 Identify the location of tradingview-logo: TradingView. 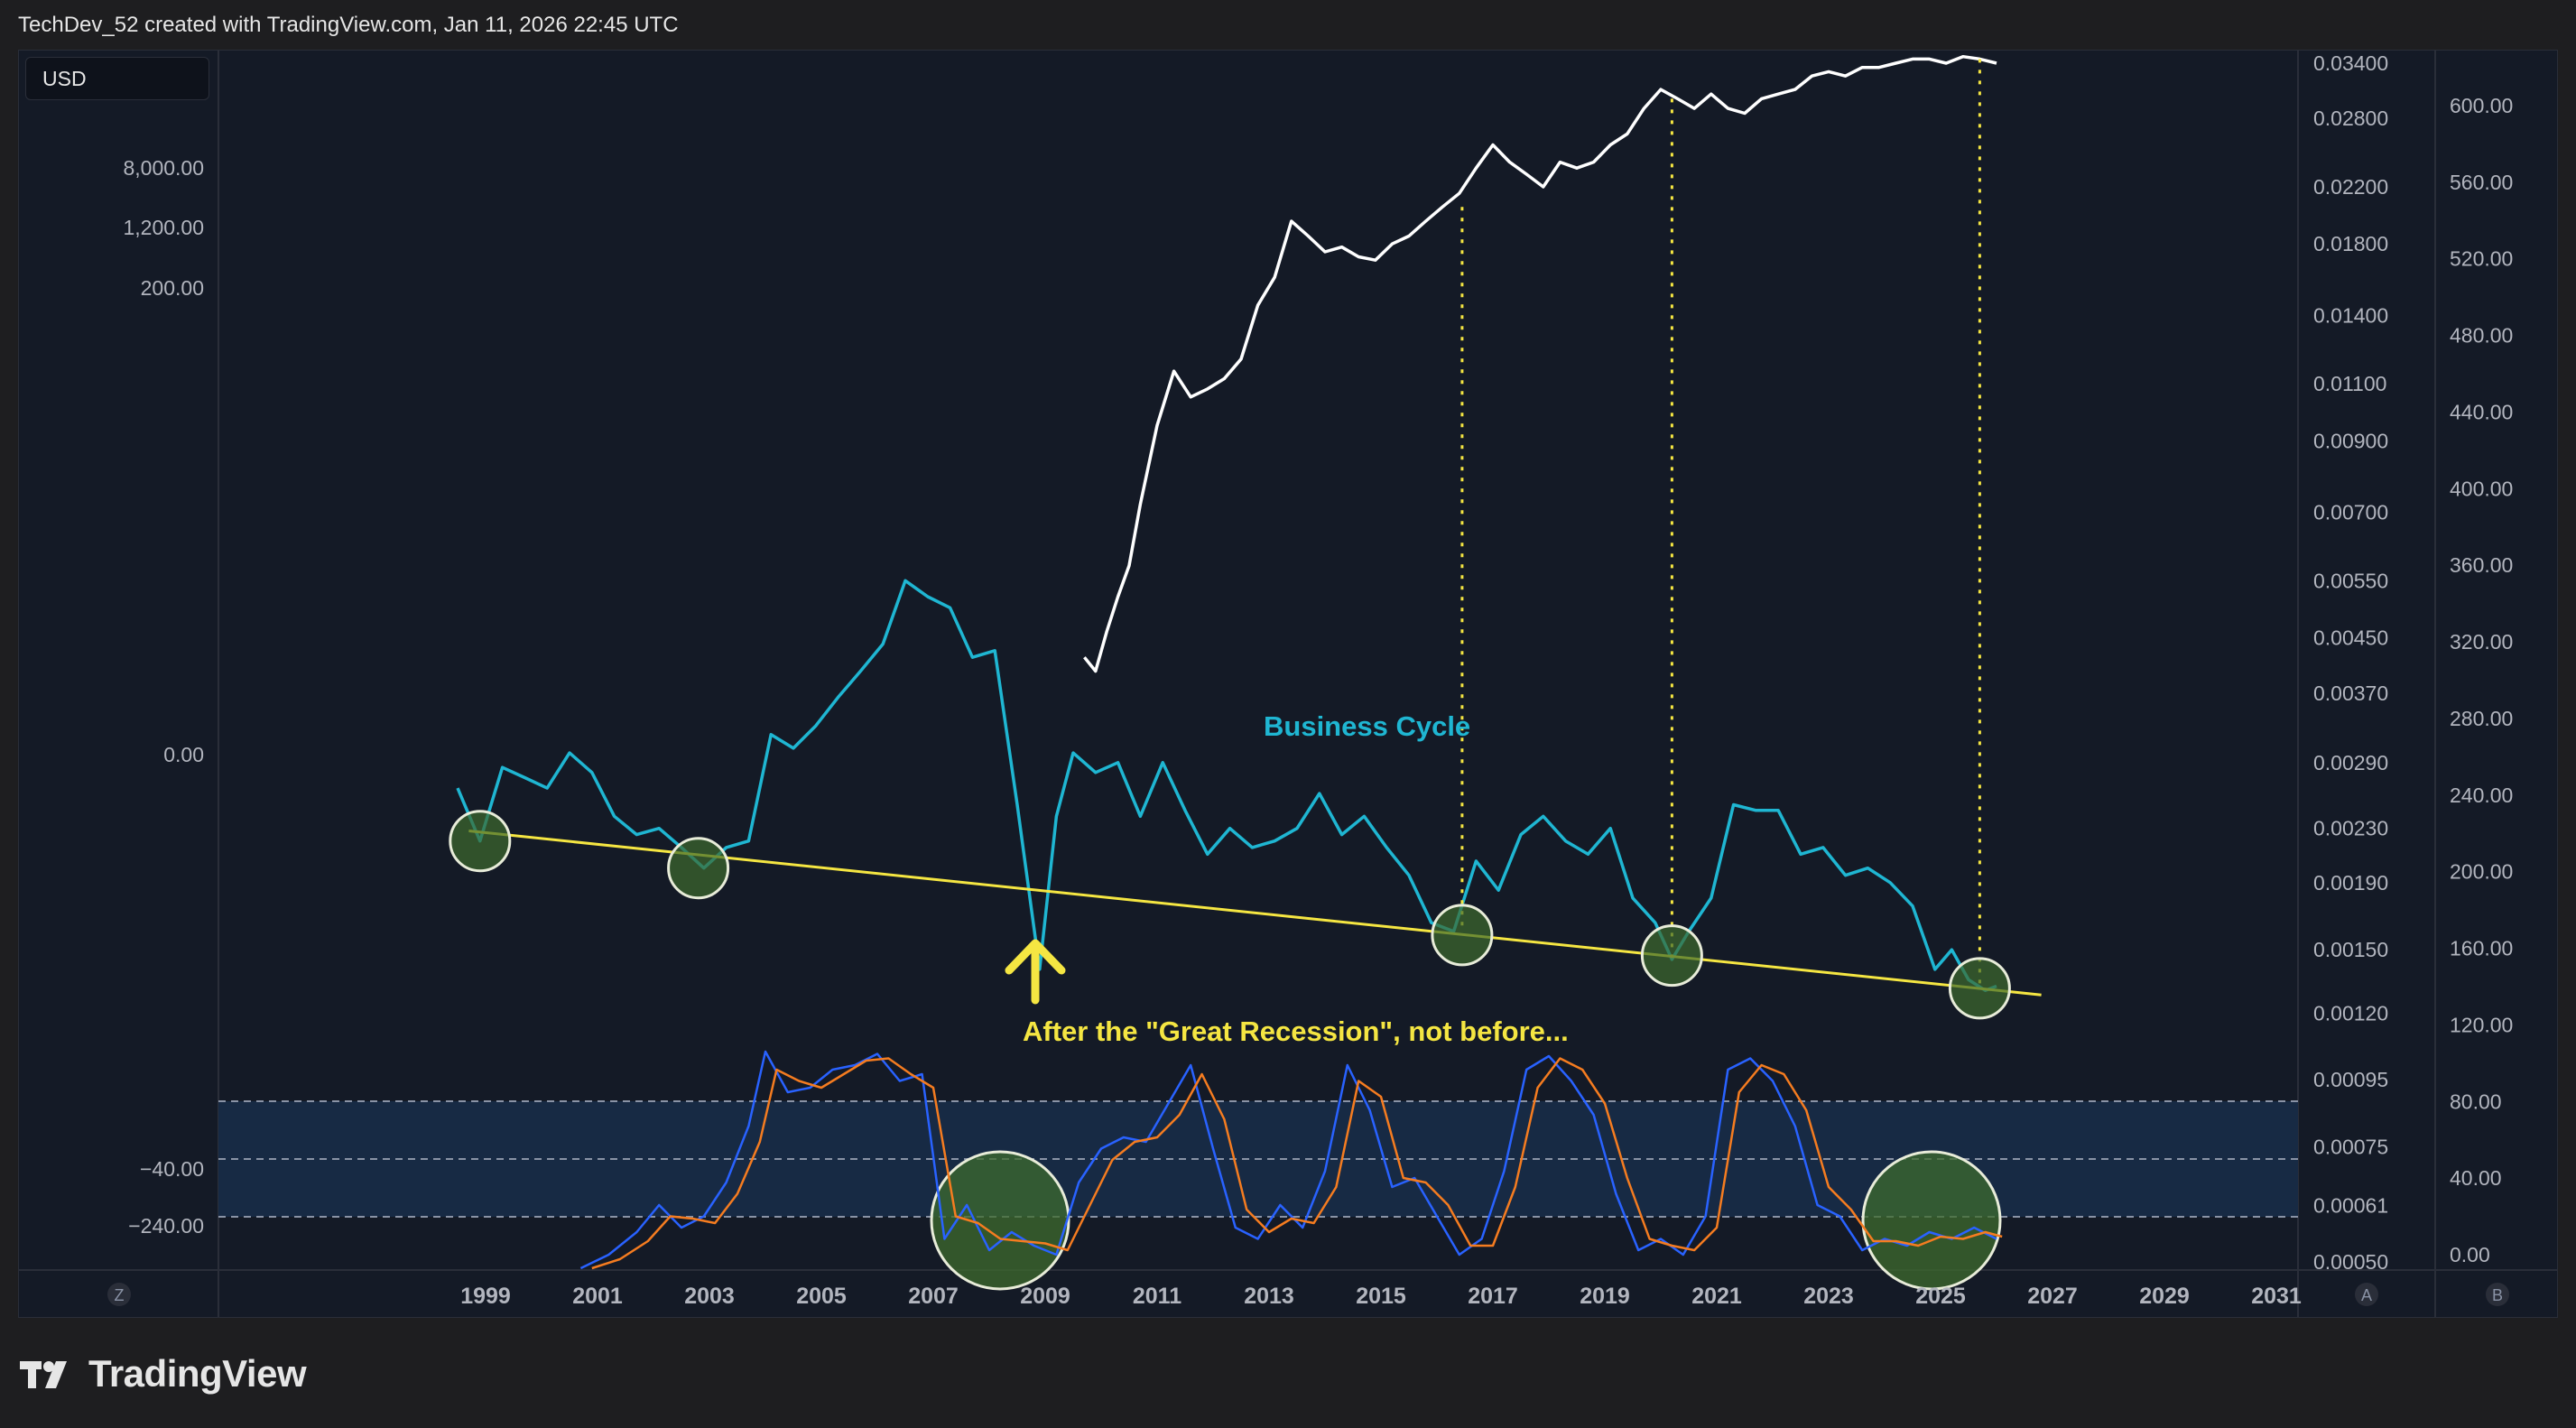
(163, 1374).